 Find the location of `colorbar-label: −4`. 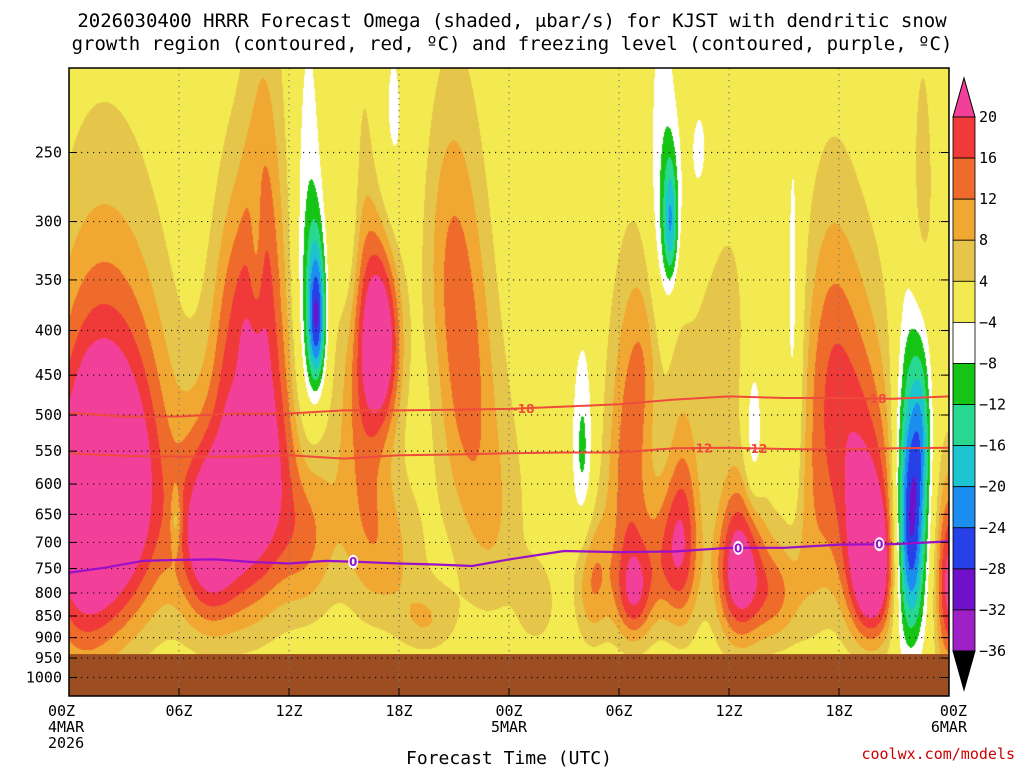

colorbar-label: −4 is located at coordinates (988, 322).